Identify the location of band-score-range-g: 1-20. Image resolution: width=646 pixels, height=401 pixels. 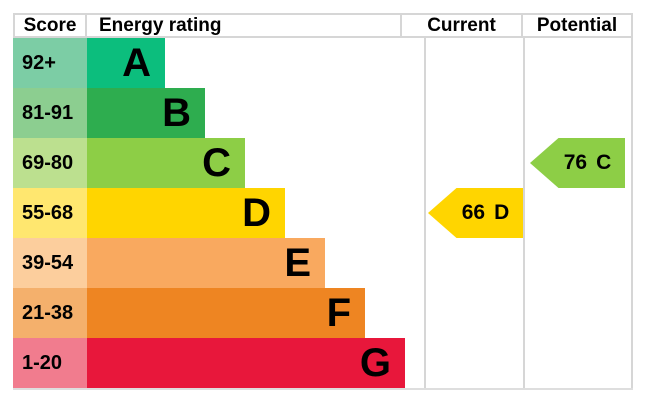
(50, 363).